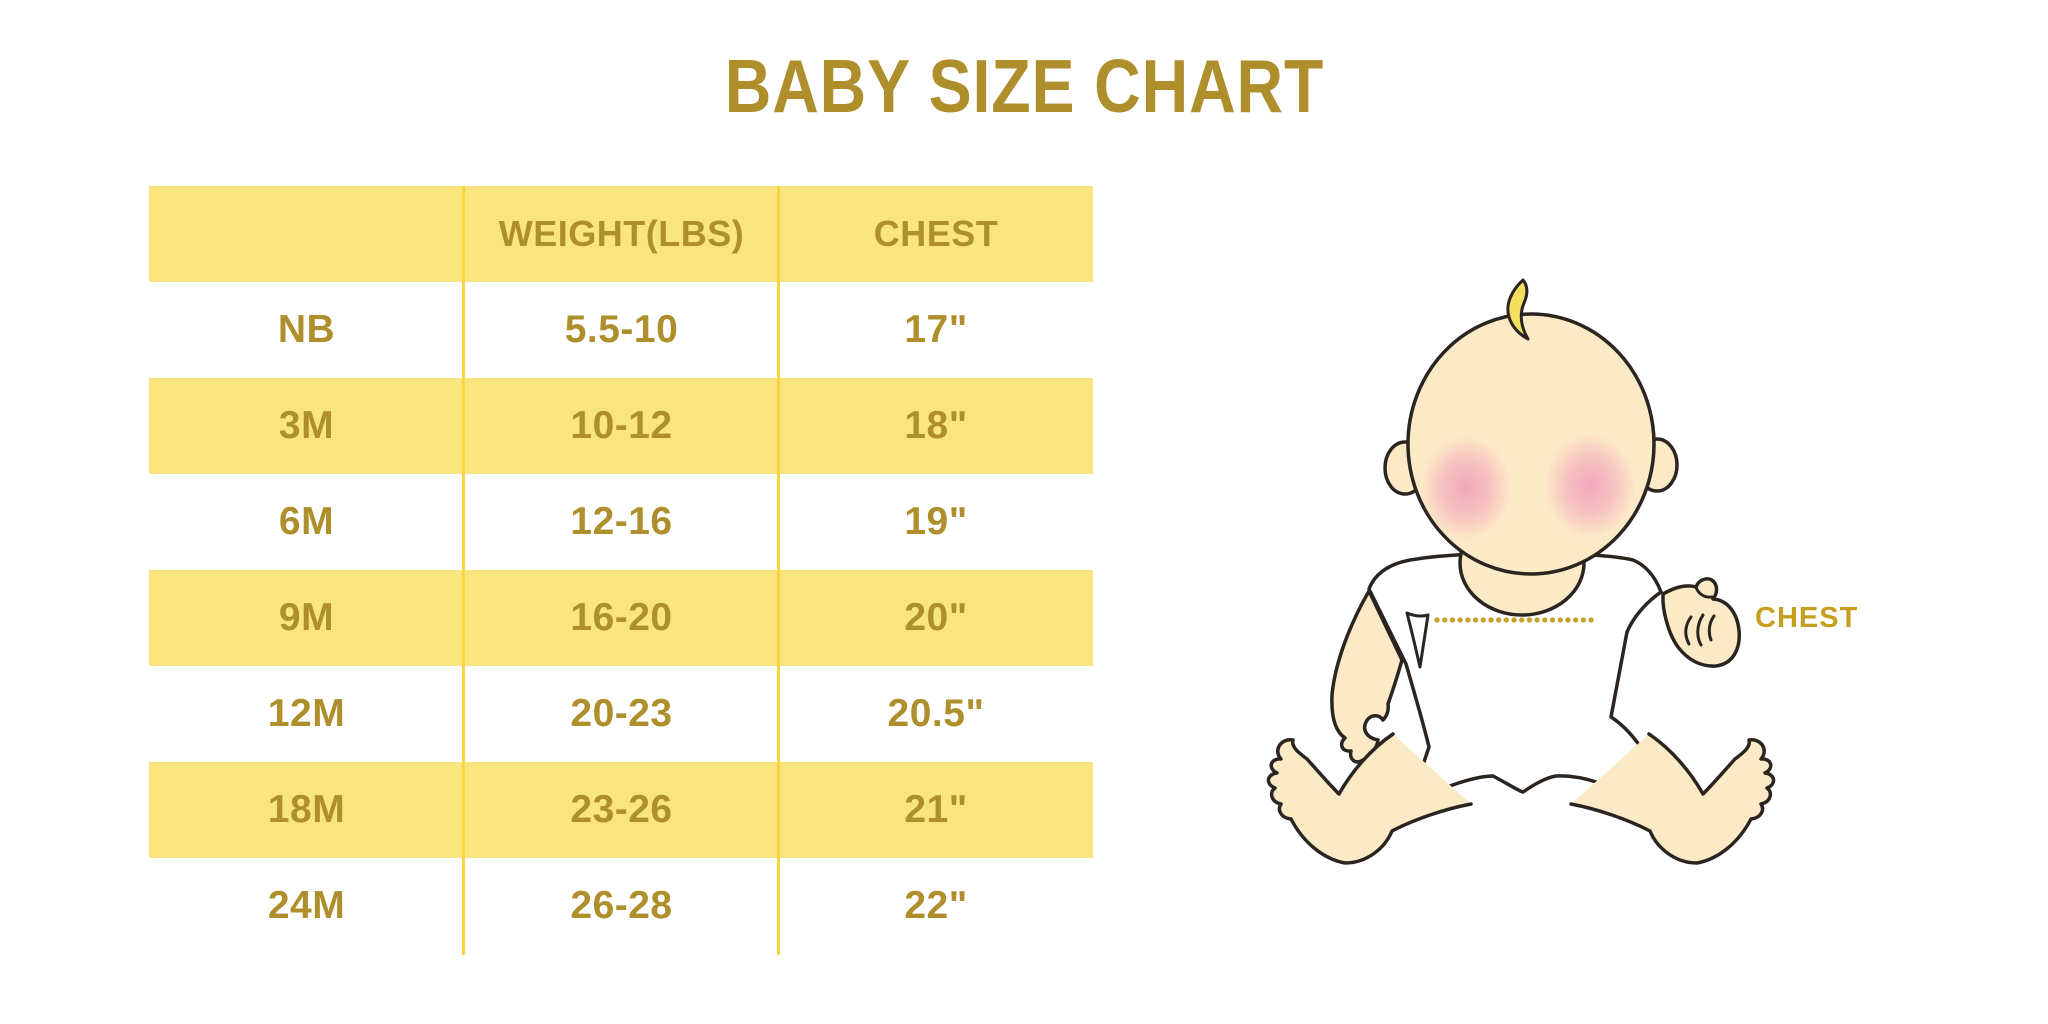  I want to click on cell-chest: 20", so click(936, 617).